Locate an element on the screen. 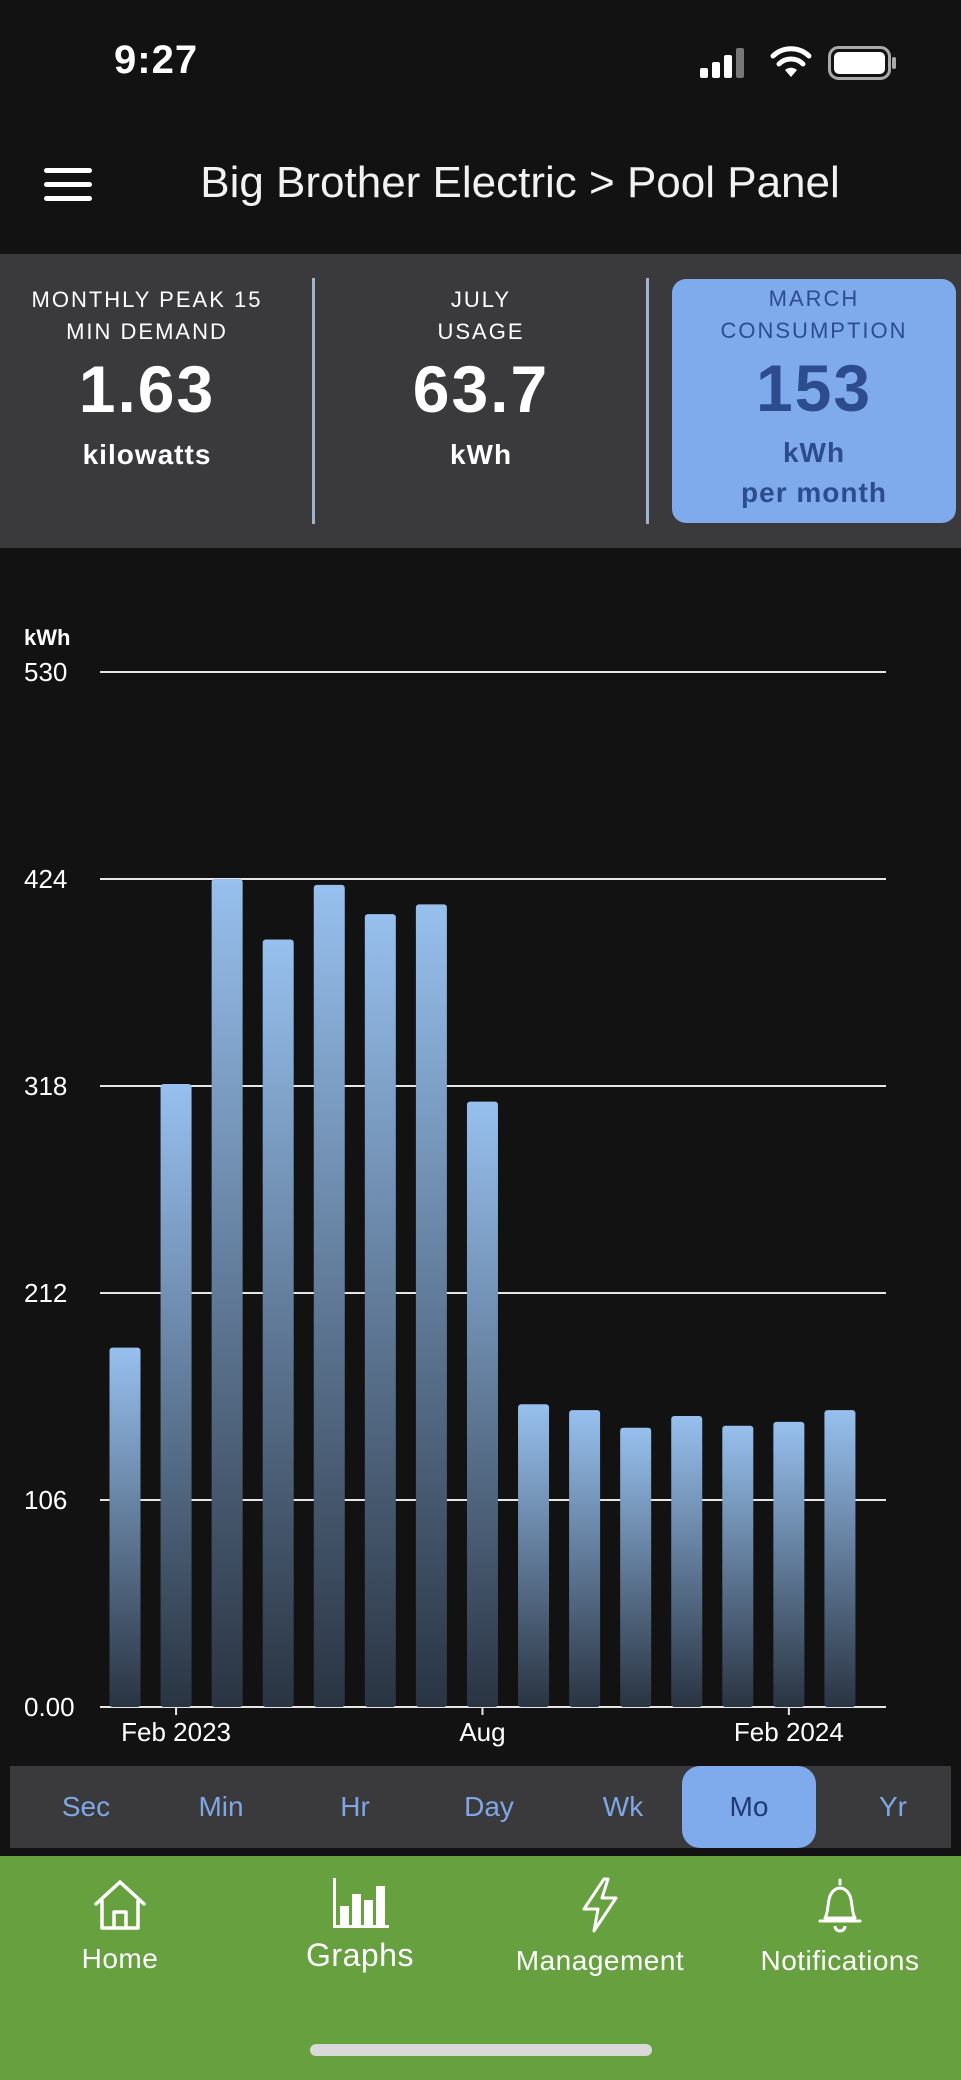 The width and height of the screenshot is (961, 2080). bar-sep-2023 is located at coordinates (534, 1555).